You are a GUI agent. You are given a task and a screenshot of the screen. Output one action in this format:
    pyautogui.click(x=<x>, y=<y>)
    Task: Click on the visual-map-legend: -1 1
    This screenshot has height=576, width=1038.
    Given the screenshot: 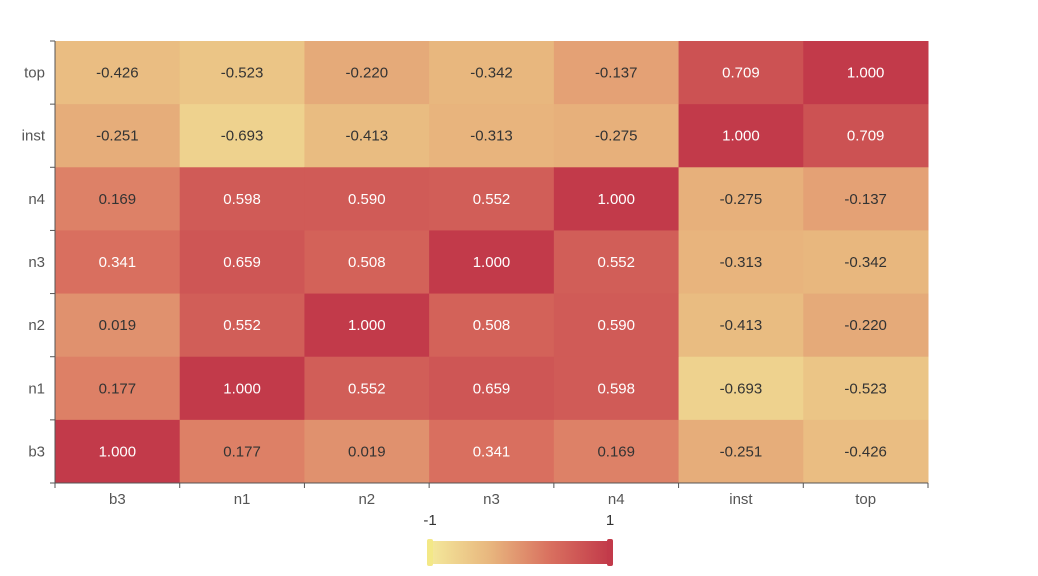 What is the action you would take?
    pyautogui.click(x=518, y=539)
    